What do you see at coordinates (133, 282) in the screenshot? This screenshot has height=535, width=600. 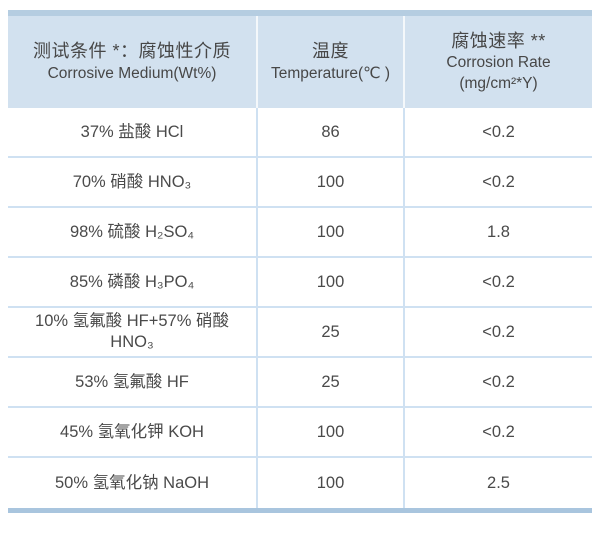 I see `cell-medium: 85% 磷酸 H₃PO₄` at bounding box center [133, 282].